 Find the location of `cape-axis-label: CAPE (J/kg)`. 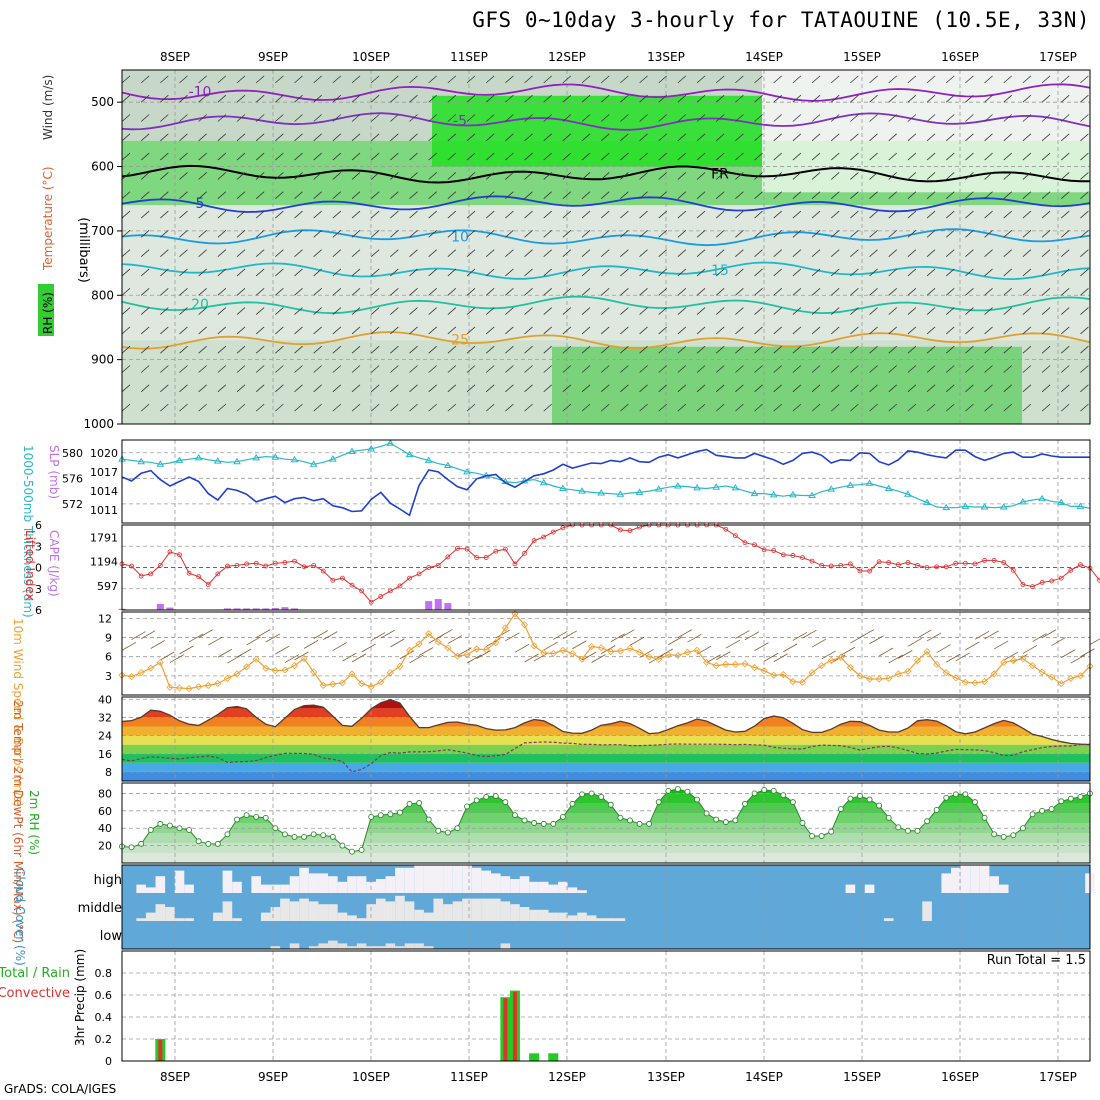

cape-axis-label: CAPE (J/kg) is located at coordinates (54, 563).